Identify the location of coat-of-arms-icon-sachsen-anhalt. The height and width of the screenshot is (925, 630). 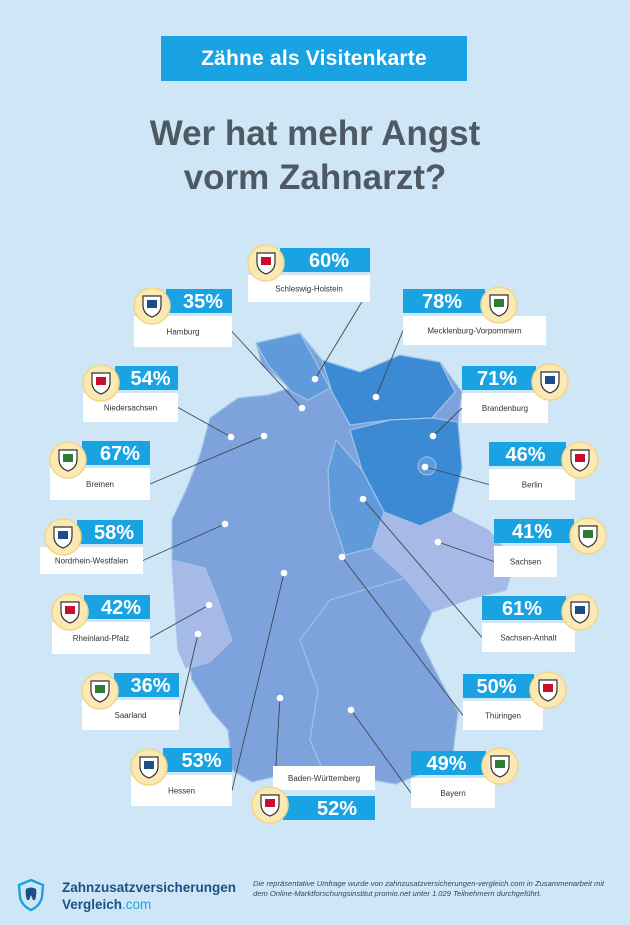
(580, 612).